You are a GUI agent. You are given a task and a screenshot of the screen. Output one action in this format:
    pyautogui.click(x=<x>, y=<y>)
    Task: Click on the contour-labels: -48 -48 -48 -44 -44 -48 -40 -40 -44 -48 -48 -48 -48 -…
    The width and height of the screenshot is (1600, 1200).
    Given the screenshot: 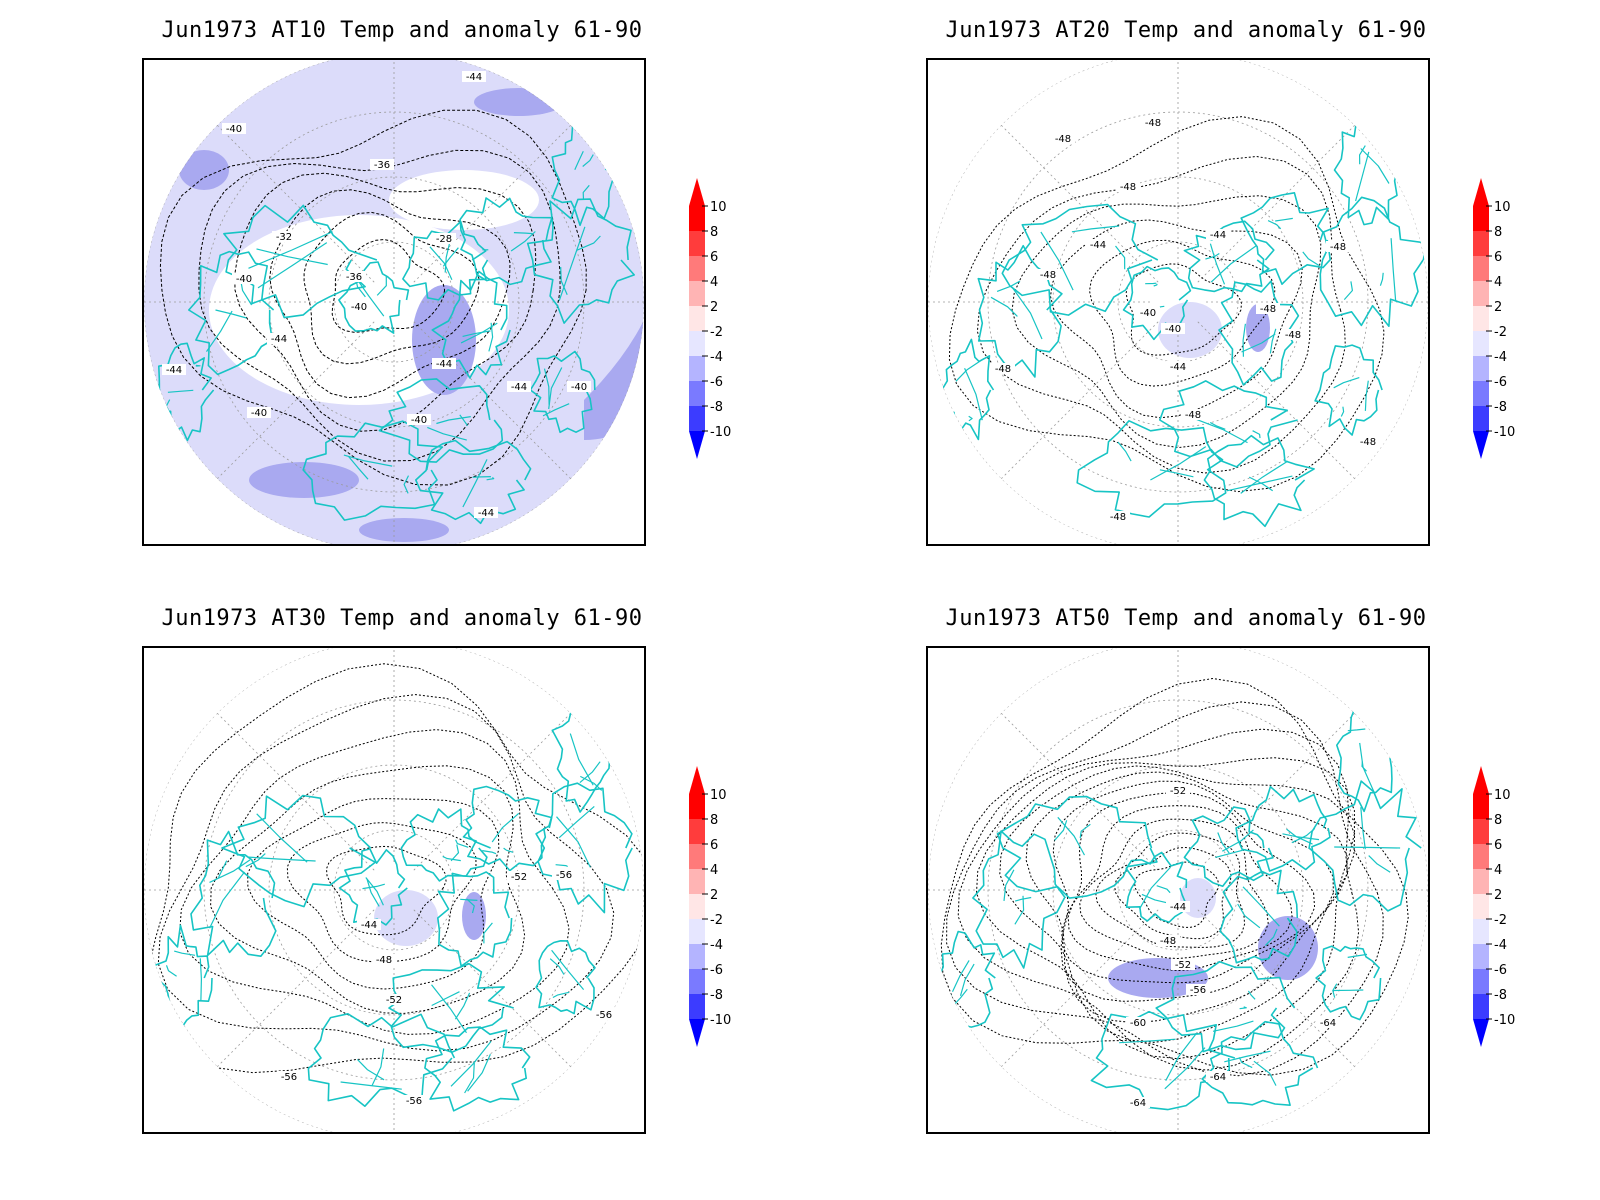 What is the action you would take?
    pyautogui.click(x=1185, y=320)
    